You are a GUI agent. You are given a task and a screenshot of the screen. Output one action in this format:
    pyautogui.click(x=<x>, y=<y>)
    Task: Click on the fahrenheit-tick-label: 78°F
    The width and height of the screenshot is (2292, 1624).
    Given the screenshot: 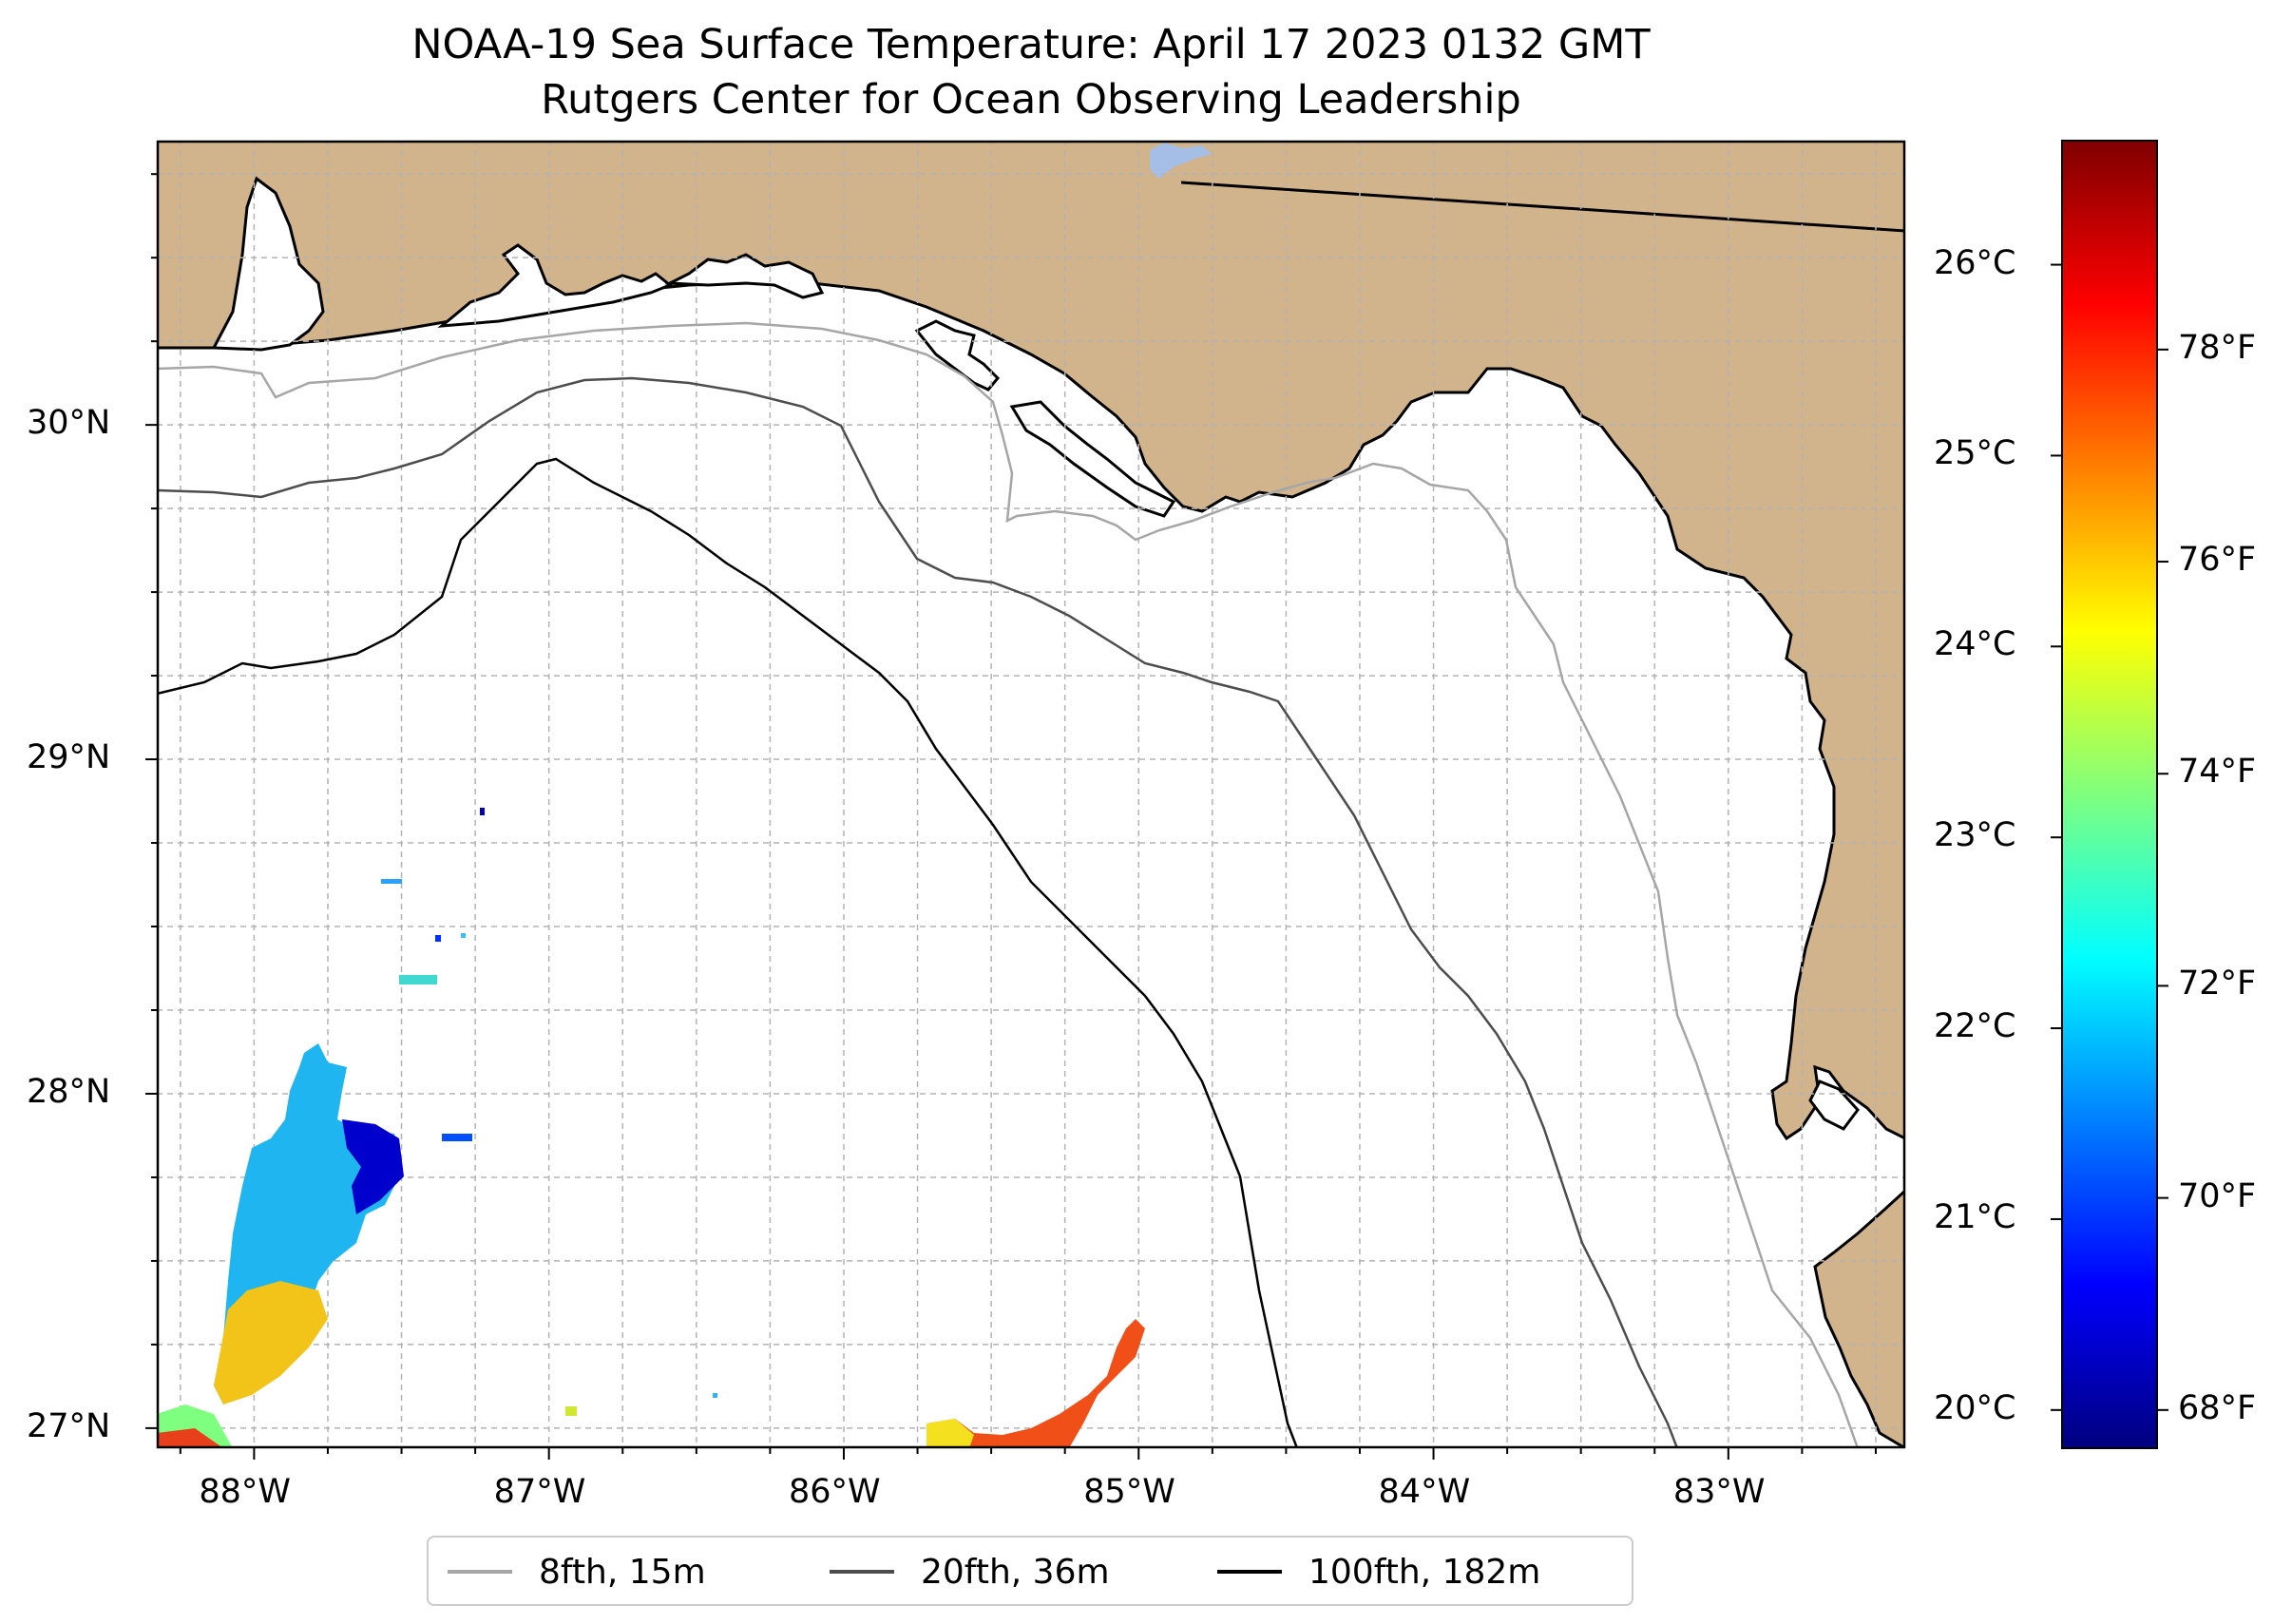 What is the action you would take?
    pyautogui.click(x=2217, y=347)
    